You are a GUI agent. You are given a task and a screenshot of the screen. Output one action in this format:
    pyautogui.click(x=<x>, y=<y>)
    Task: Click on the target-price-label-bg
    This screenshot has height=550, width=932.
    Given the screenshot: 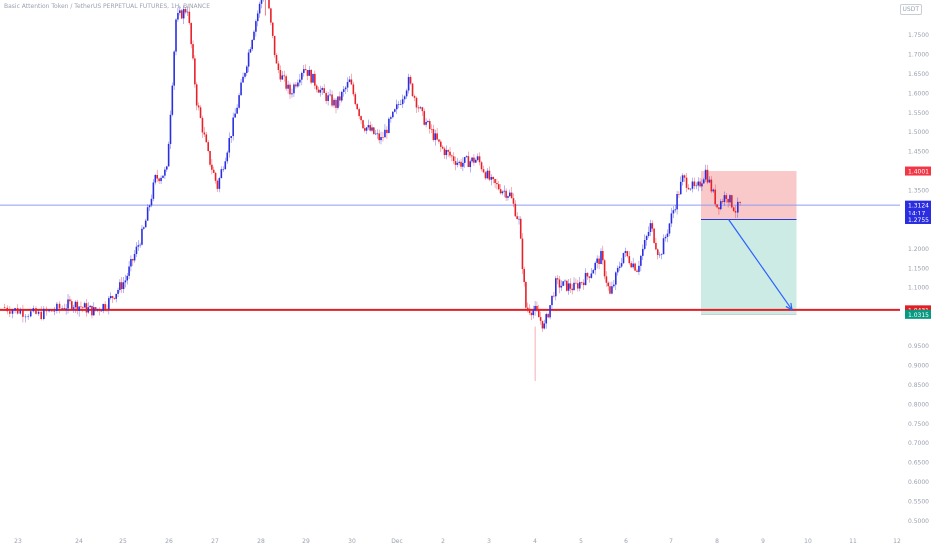 What is the action you would take?
    pyautogui.click(x=918, y=314)
    